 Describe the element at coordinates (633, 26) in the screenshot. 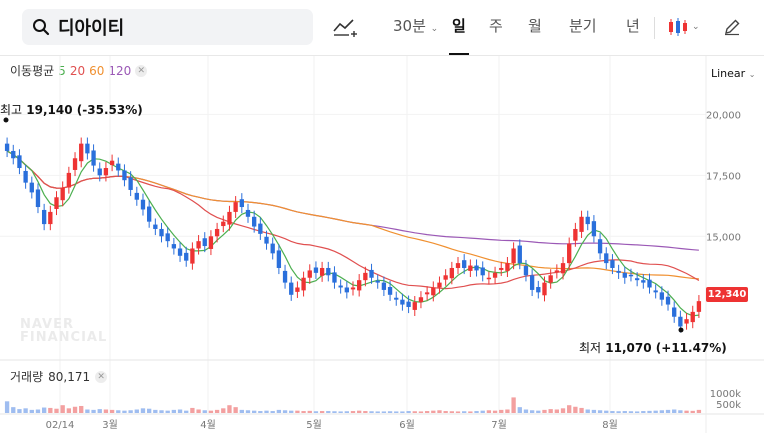

I see `tab-year: 년` at that location.